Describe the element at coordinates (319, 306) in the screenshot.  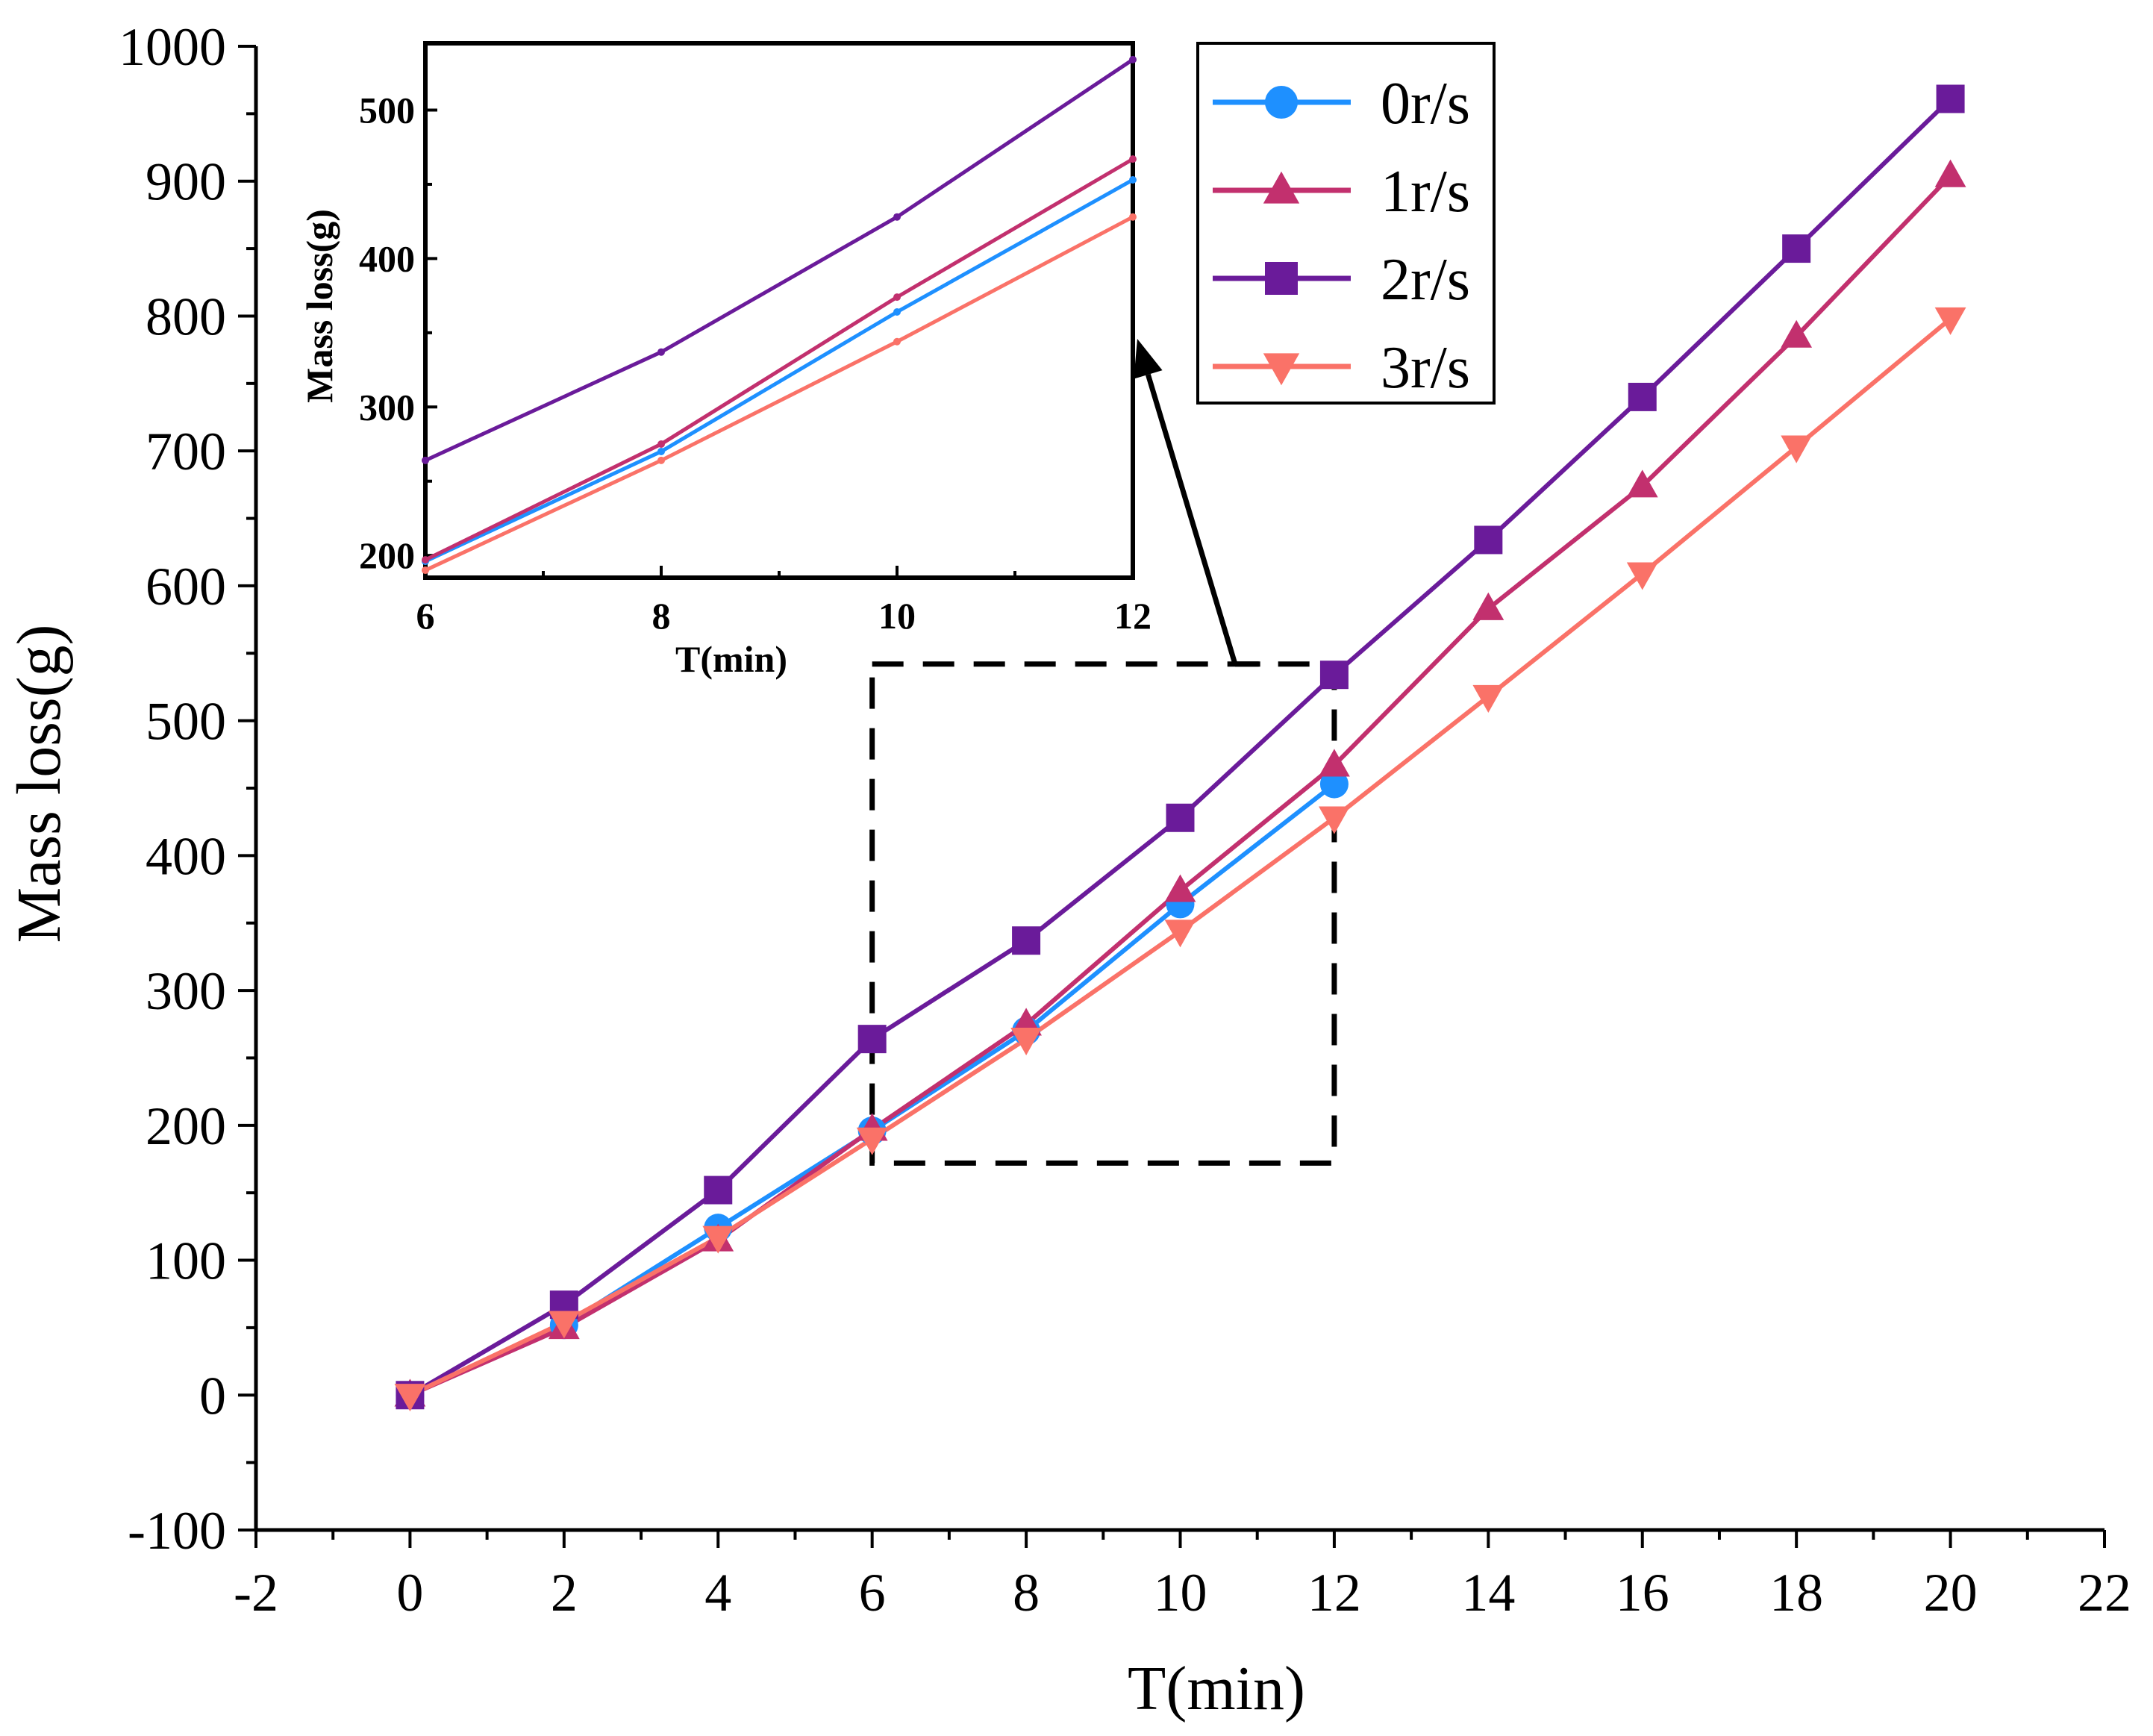
I see `inset-y-axis-title: Mass loss(g)` at that location.